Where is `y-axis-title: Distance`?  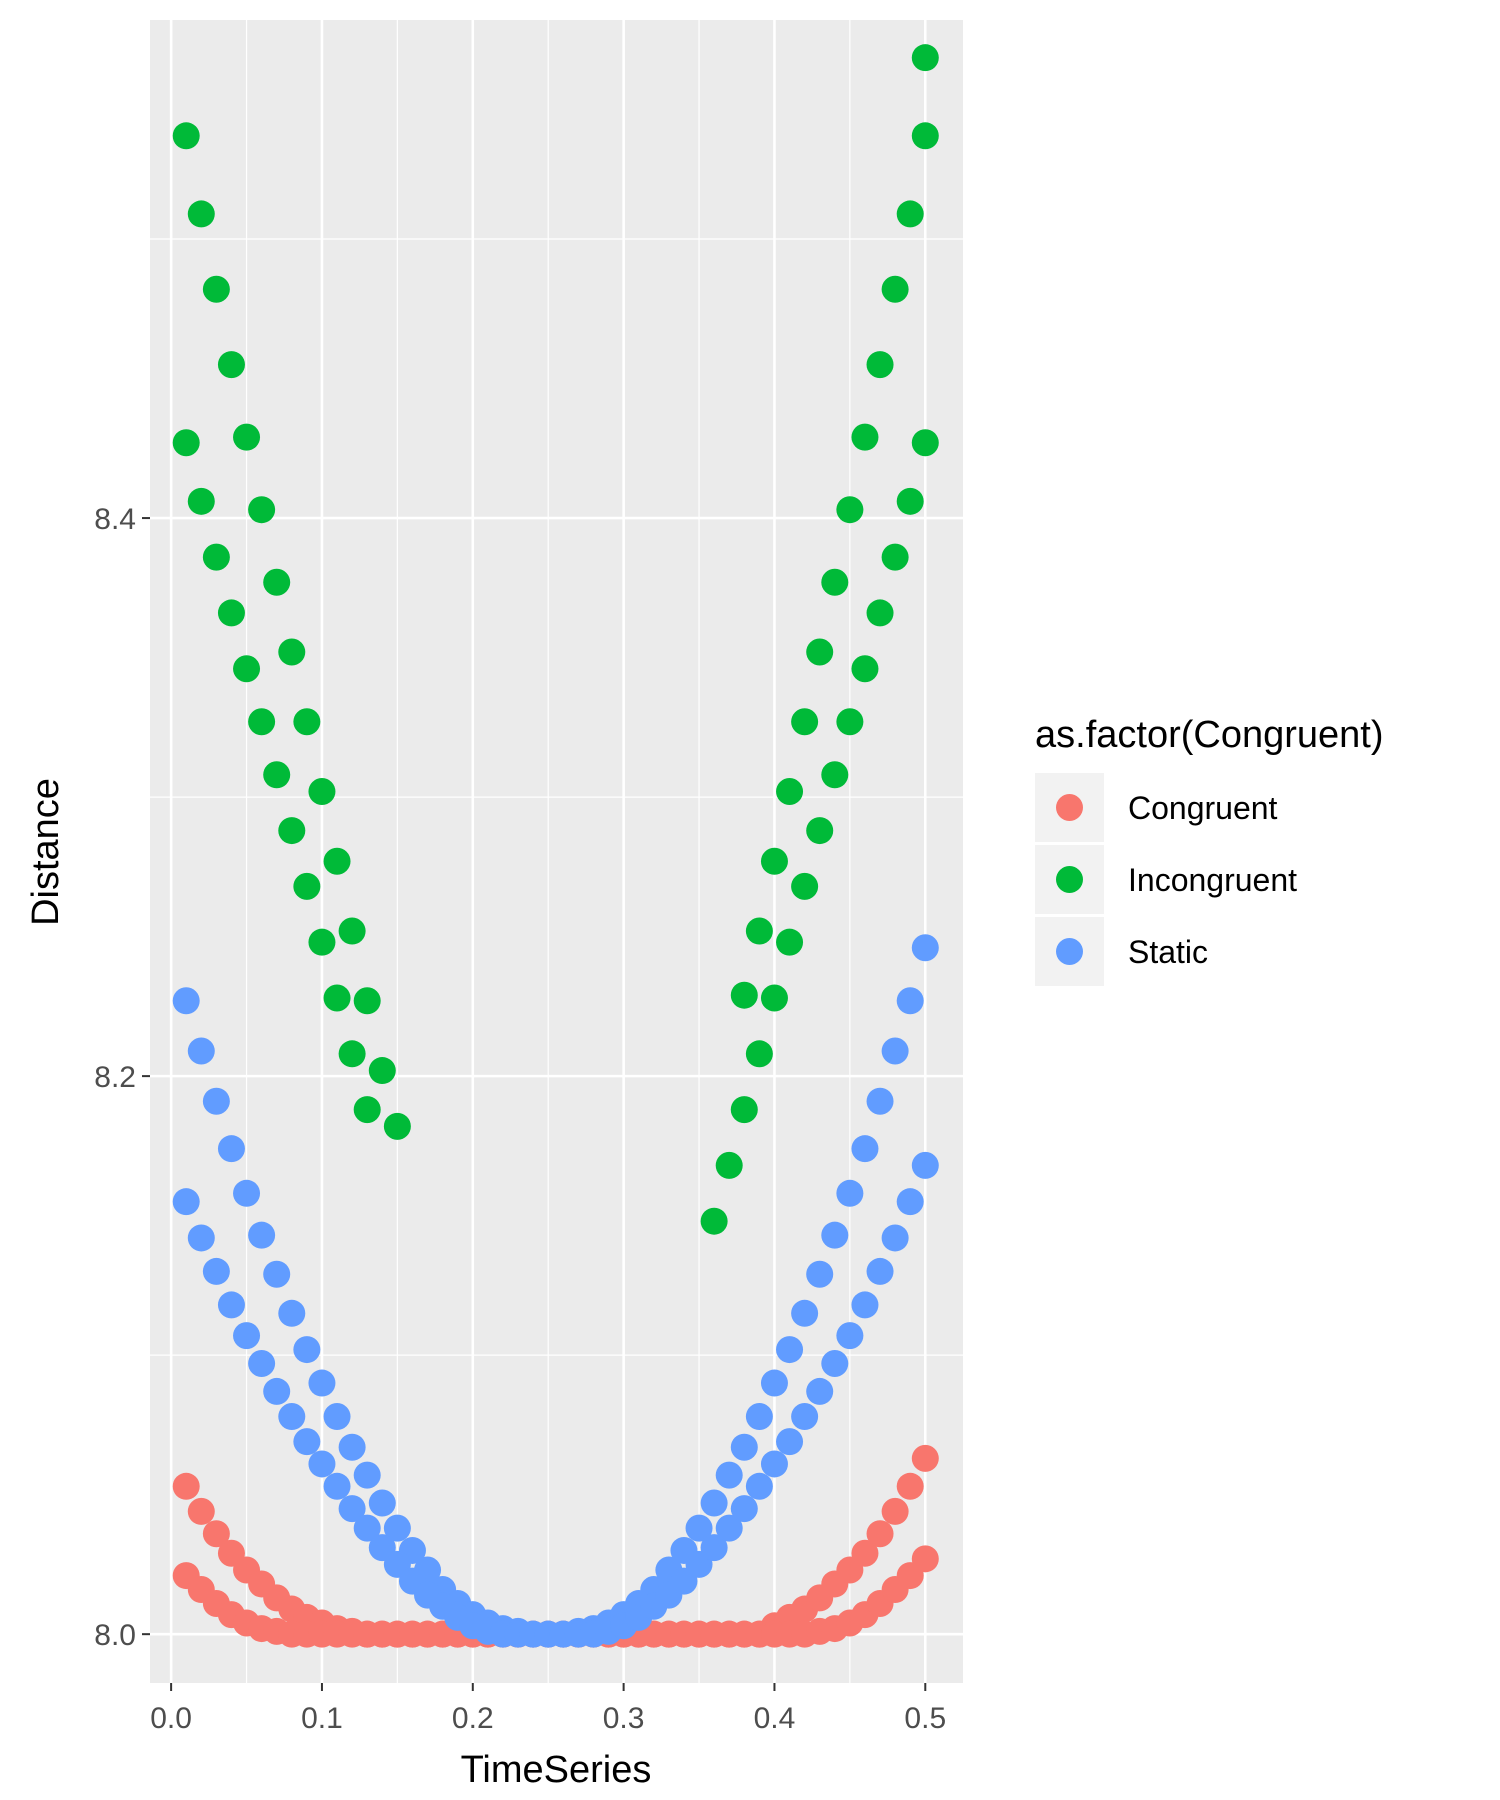 y-axis-title: Distance is located at coordinates (46, 852).